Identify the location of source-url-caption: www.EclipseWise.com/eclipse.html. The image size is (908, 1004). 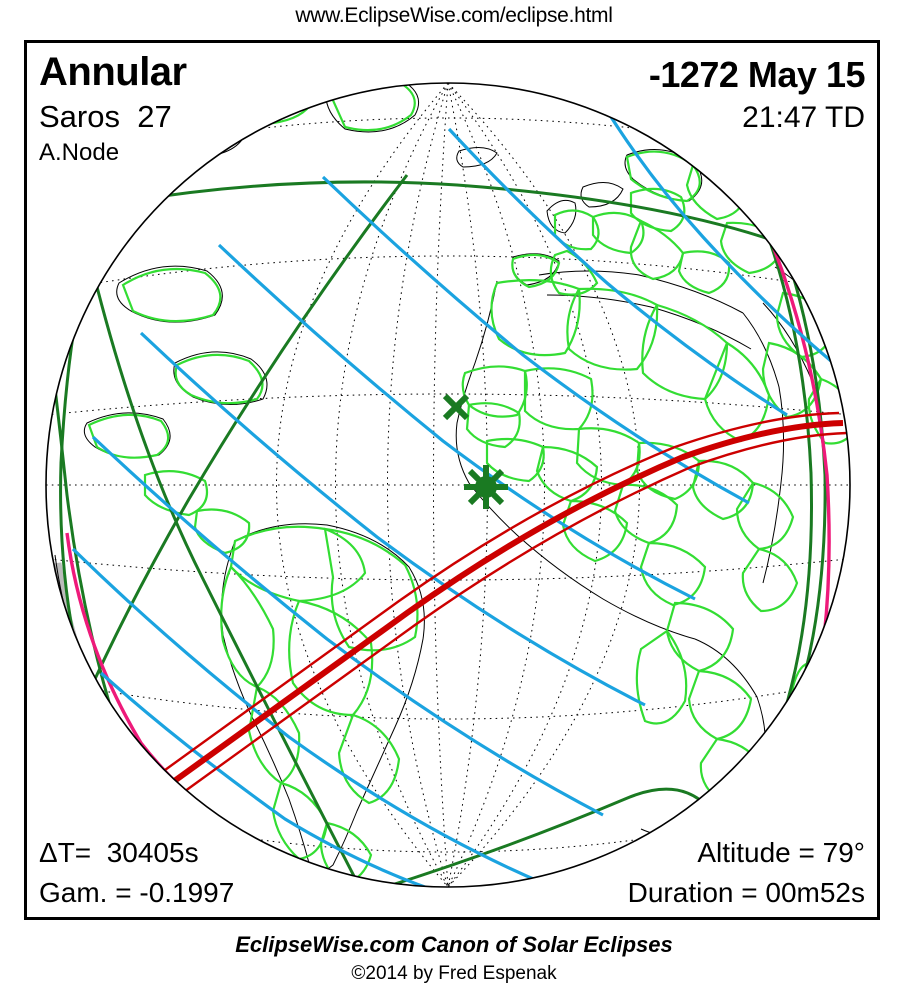
(454, 15).